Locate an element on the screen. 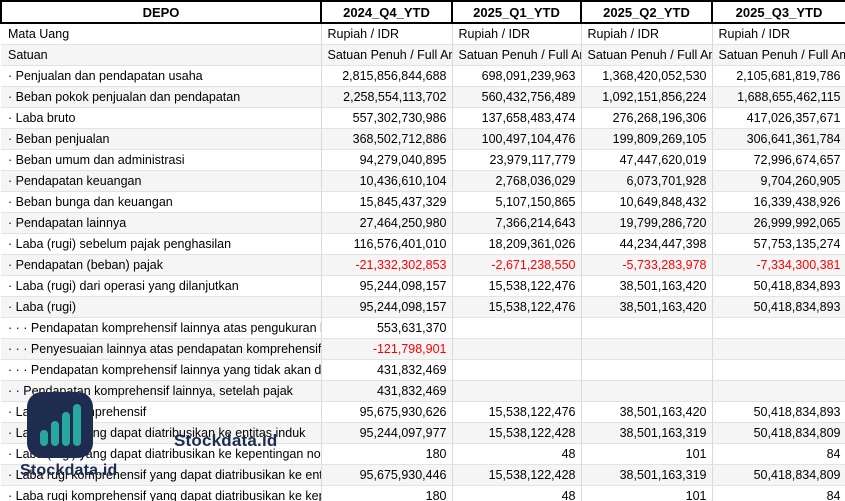  cell-value: 2,105,681,819,786 is located at coordinates (778, 76).